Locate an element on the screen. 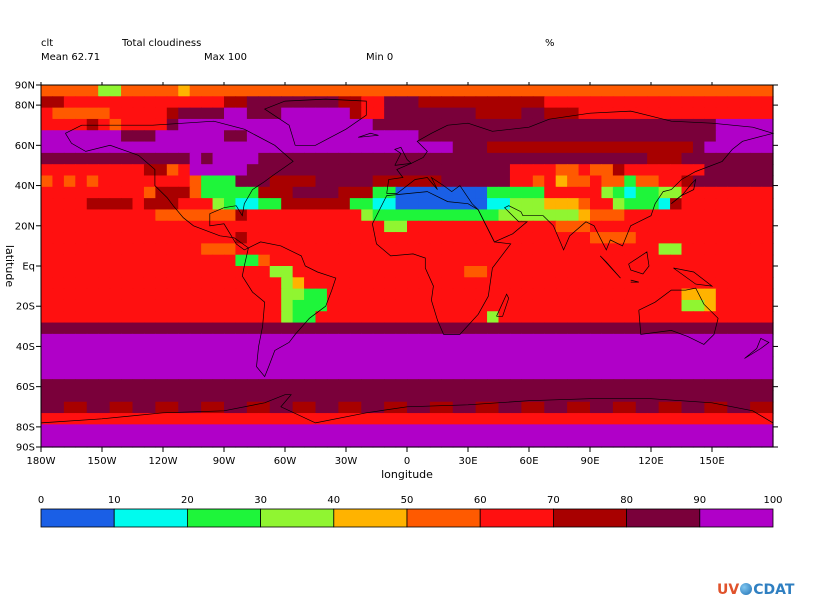 The image size is (814, 606). colorbar-swatch is located at coordinates (223, 518).